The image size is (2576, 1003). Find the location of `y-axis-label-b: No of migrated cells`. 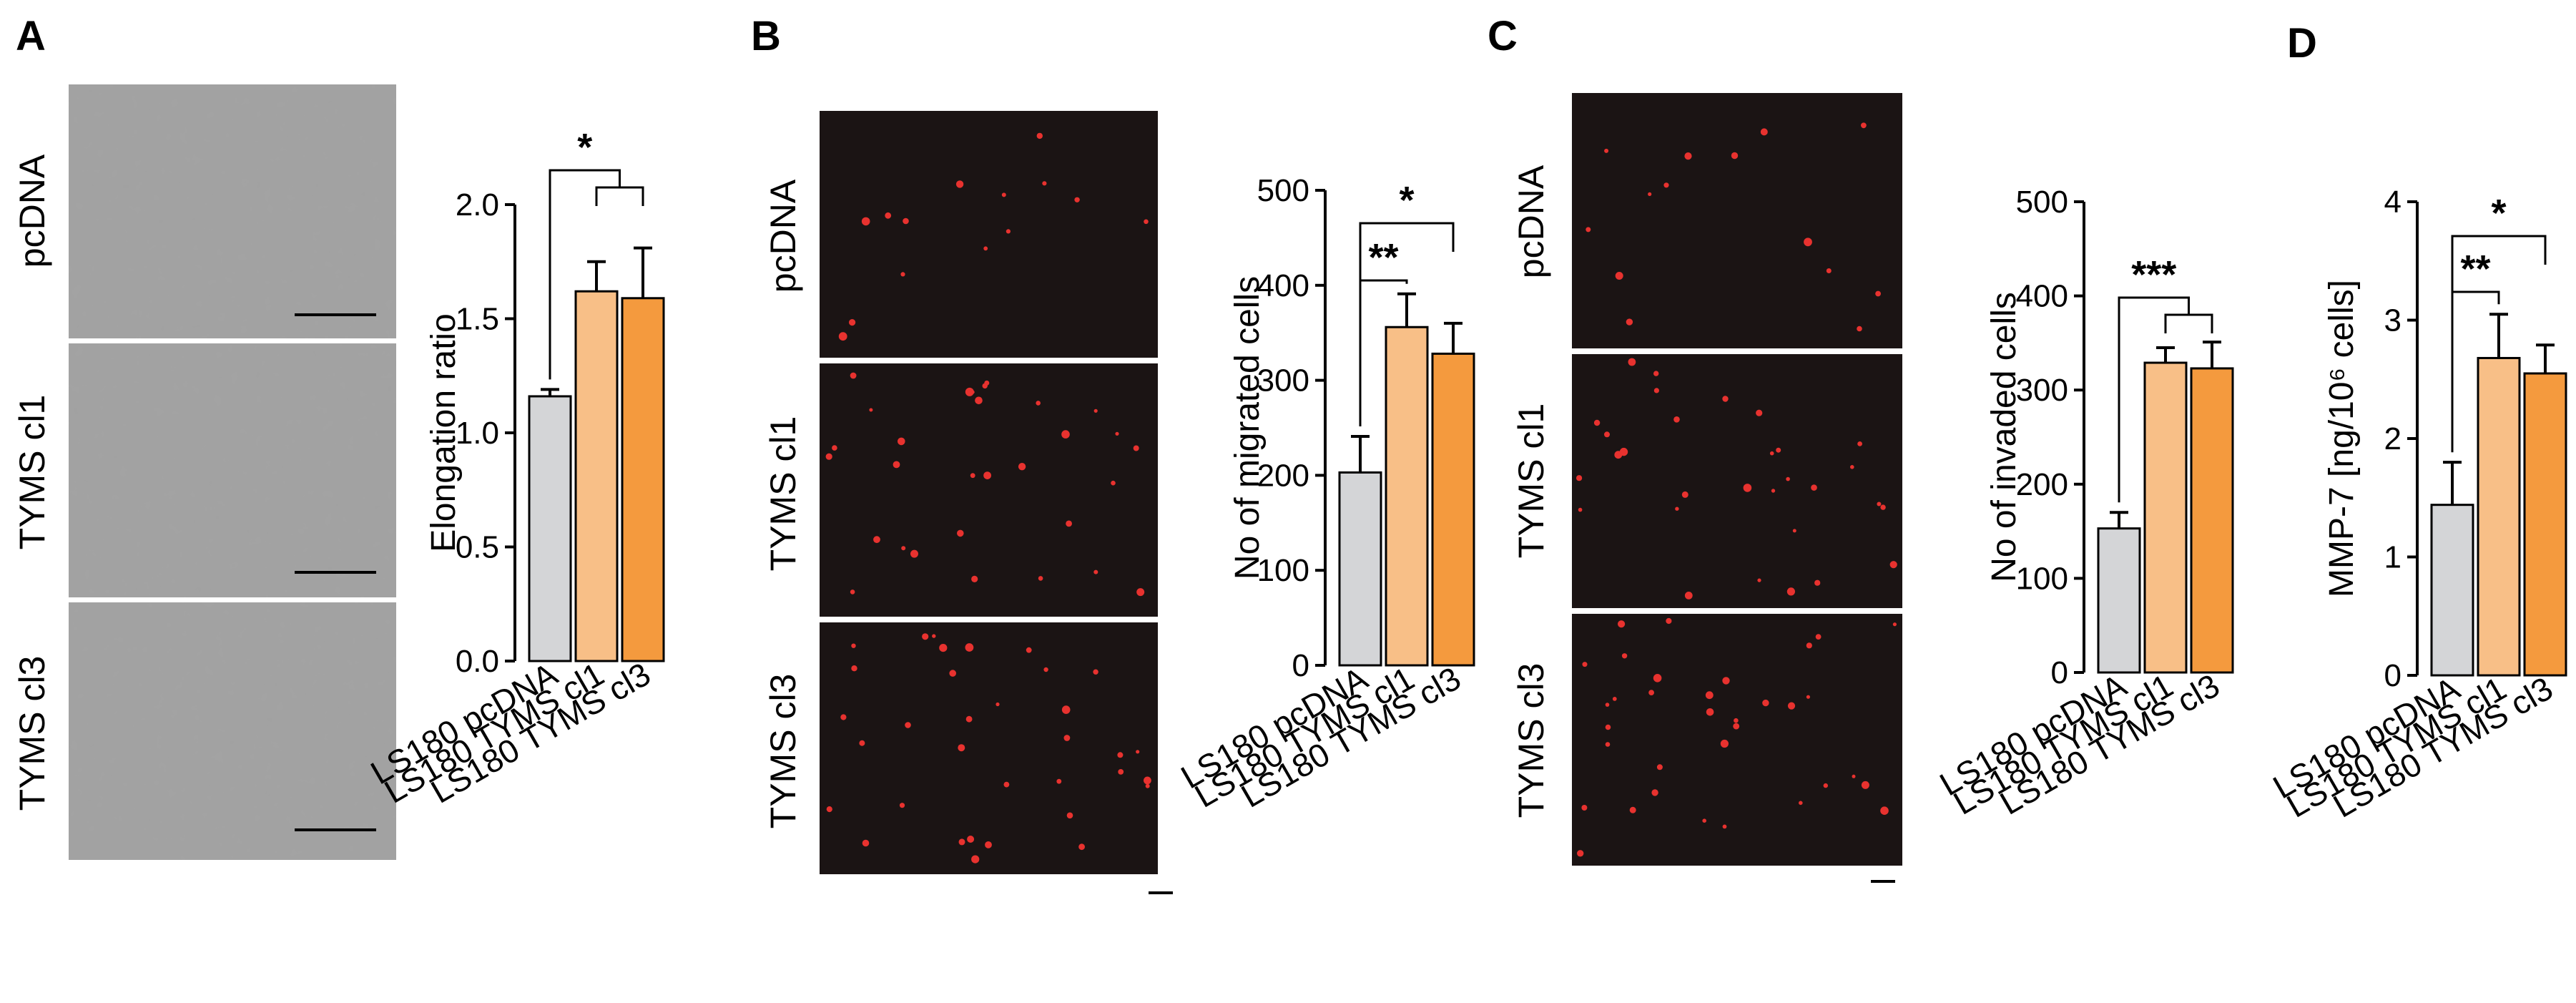

y-axis-label-b: No of migrated cells is located at coordinates (1248, 427).